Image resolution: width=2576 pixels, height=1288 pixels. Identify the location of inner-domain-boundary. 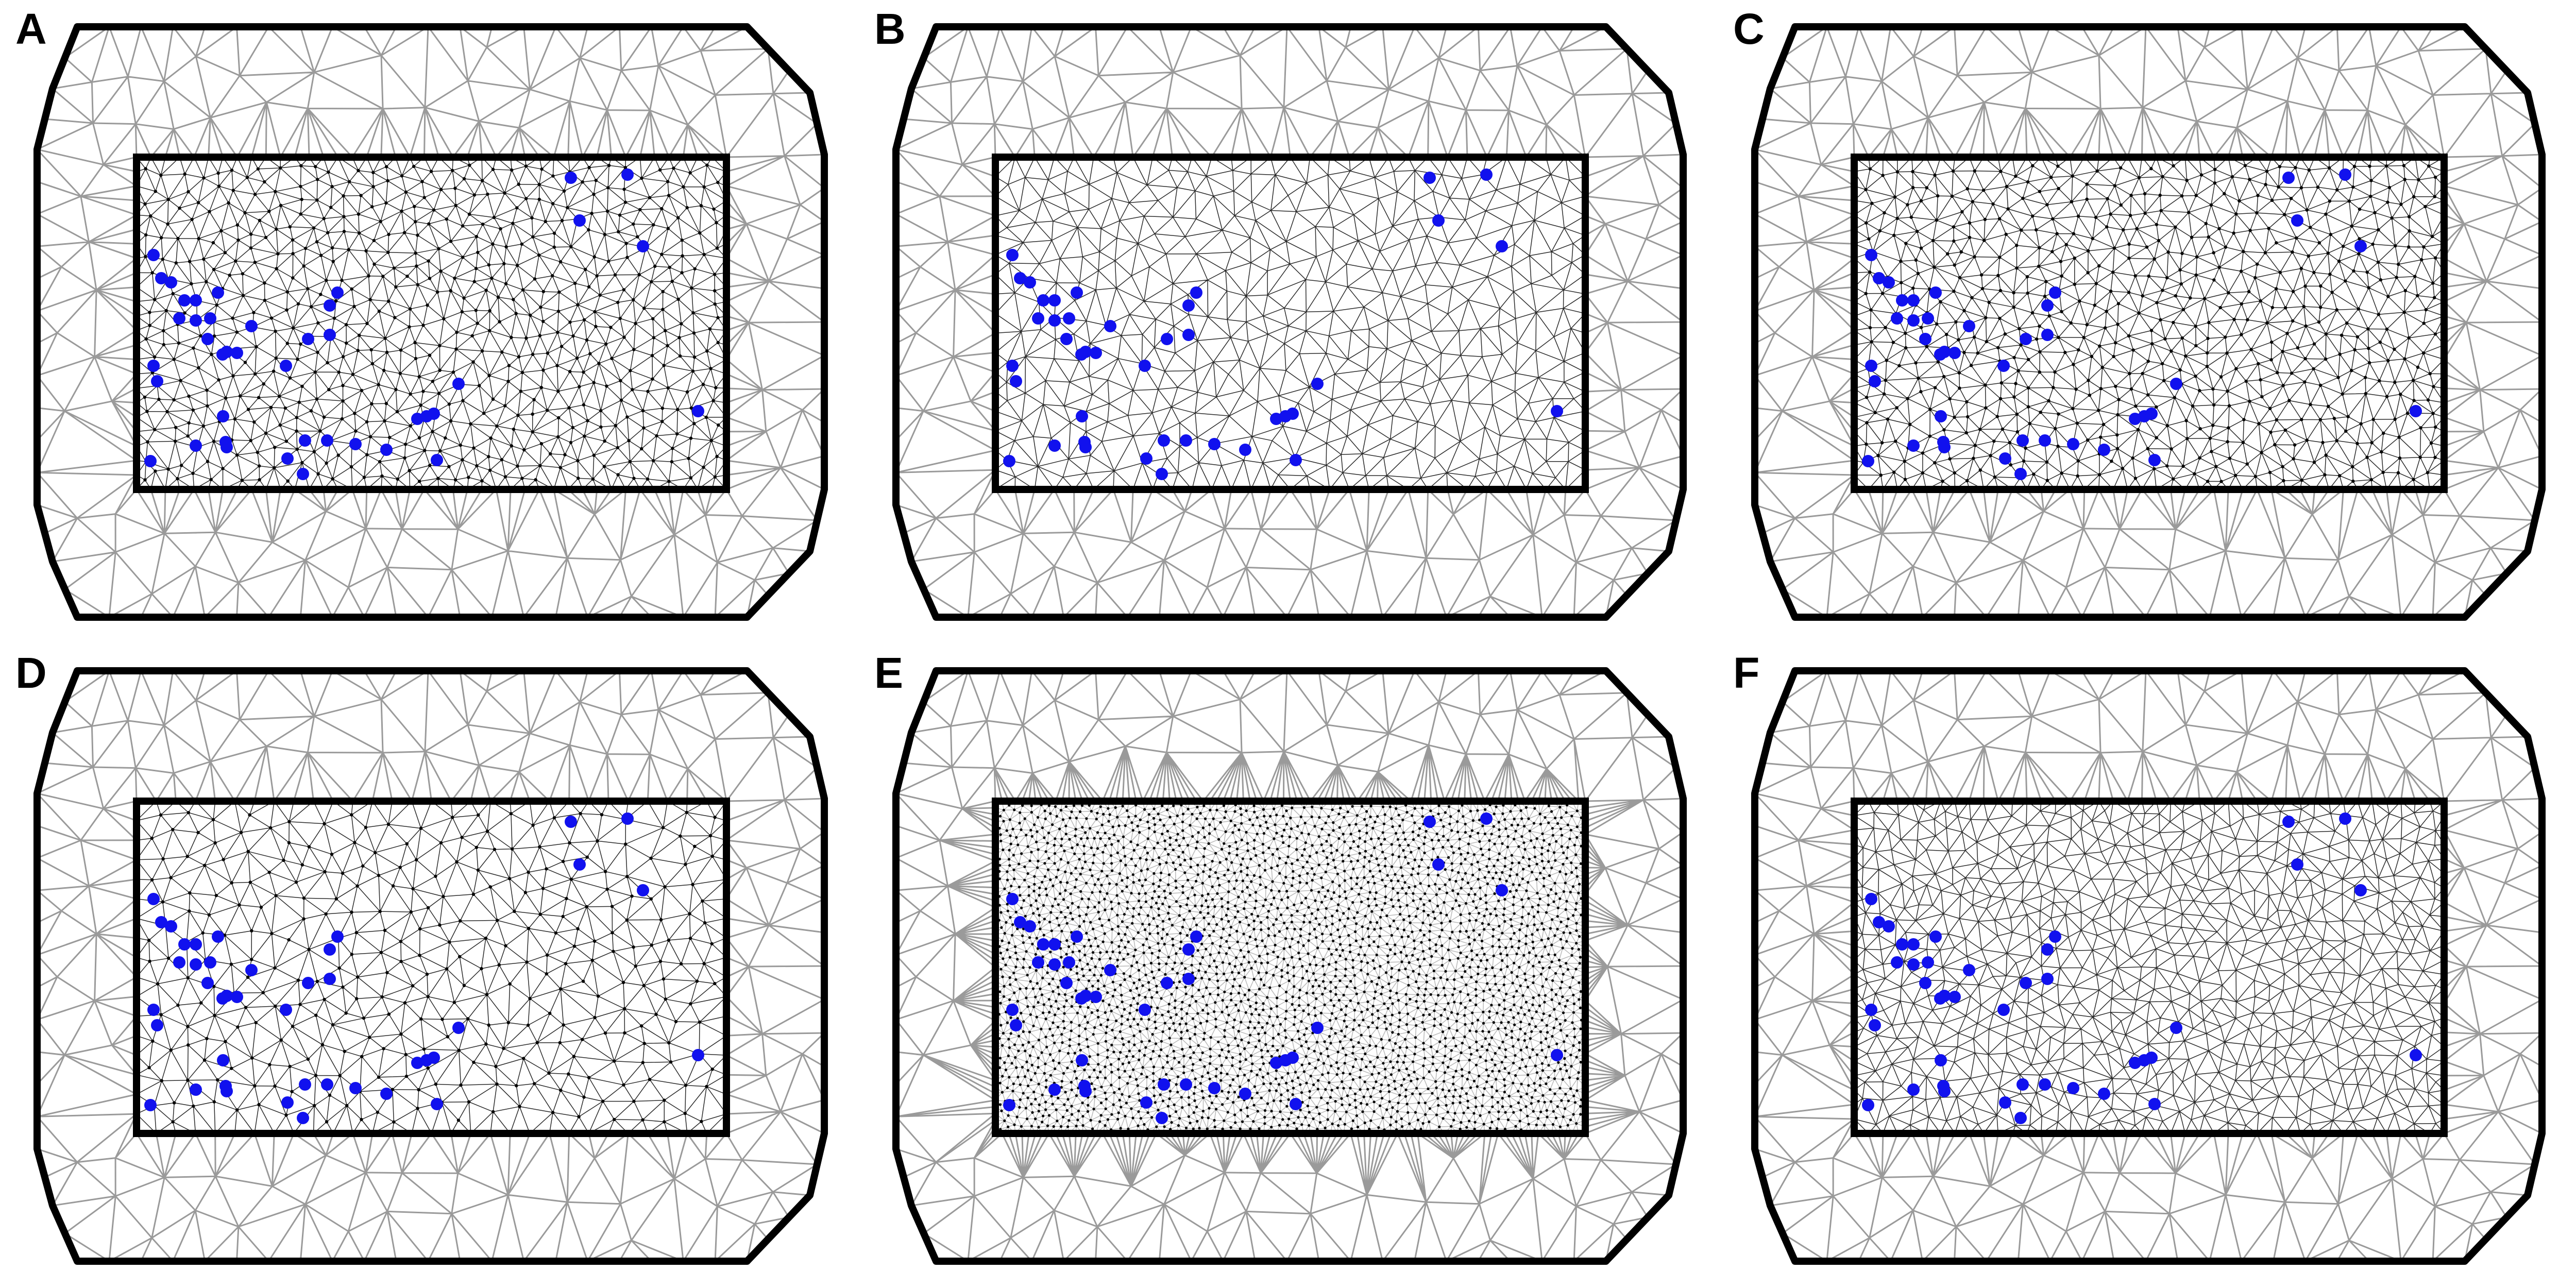
(1290, 324).